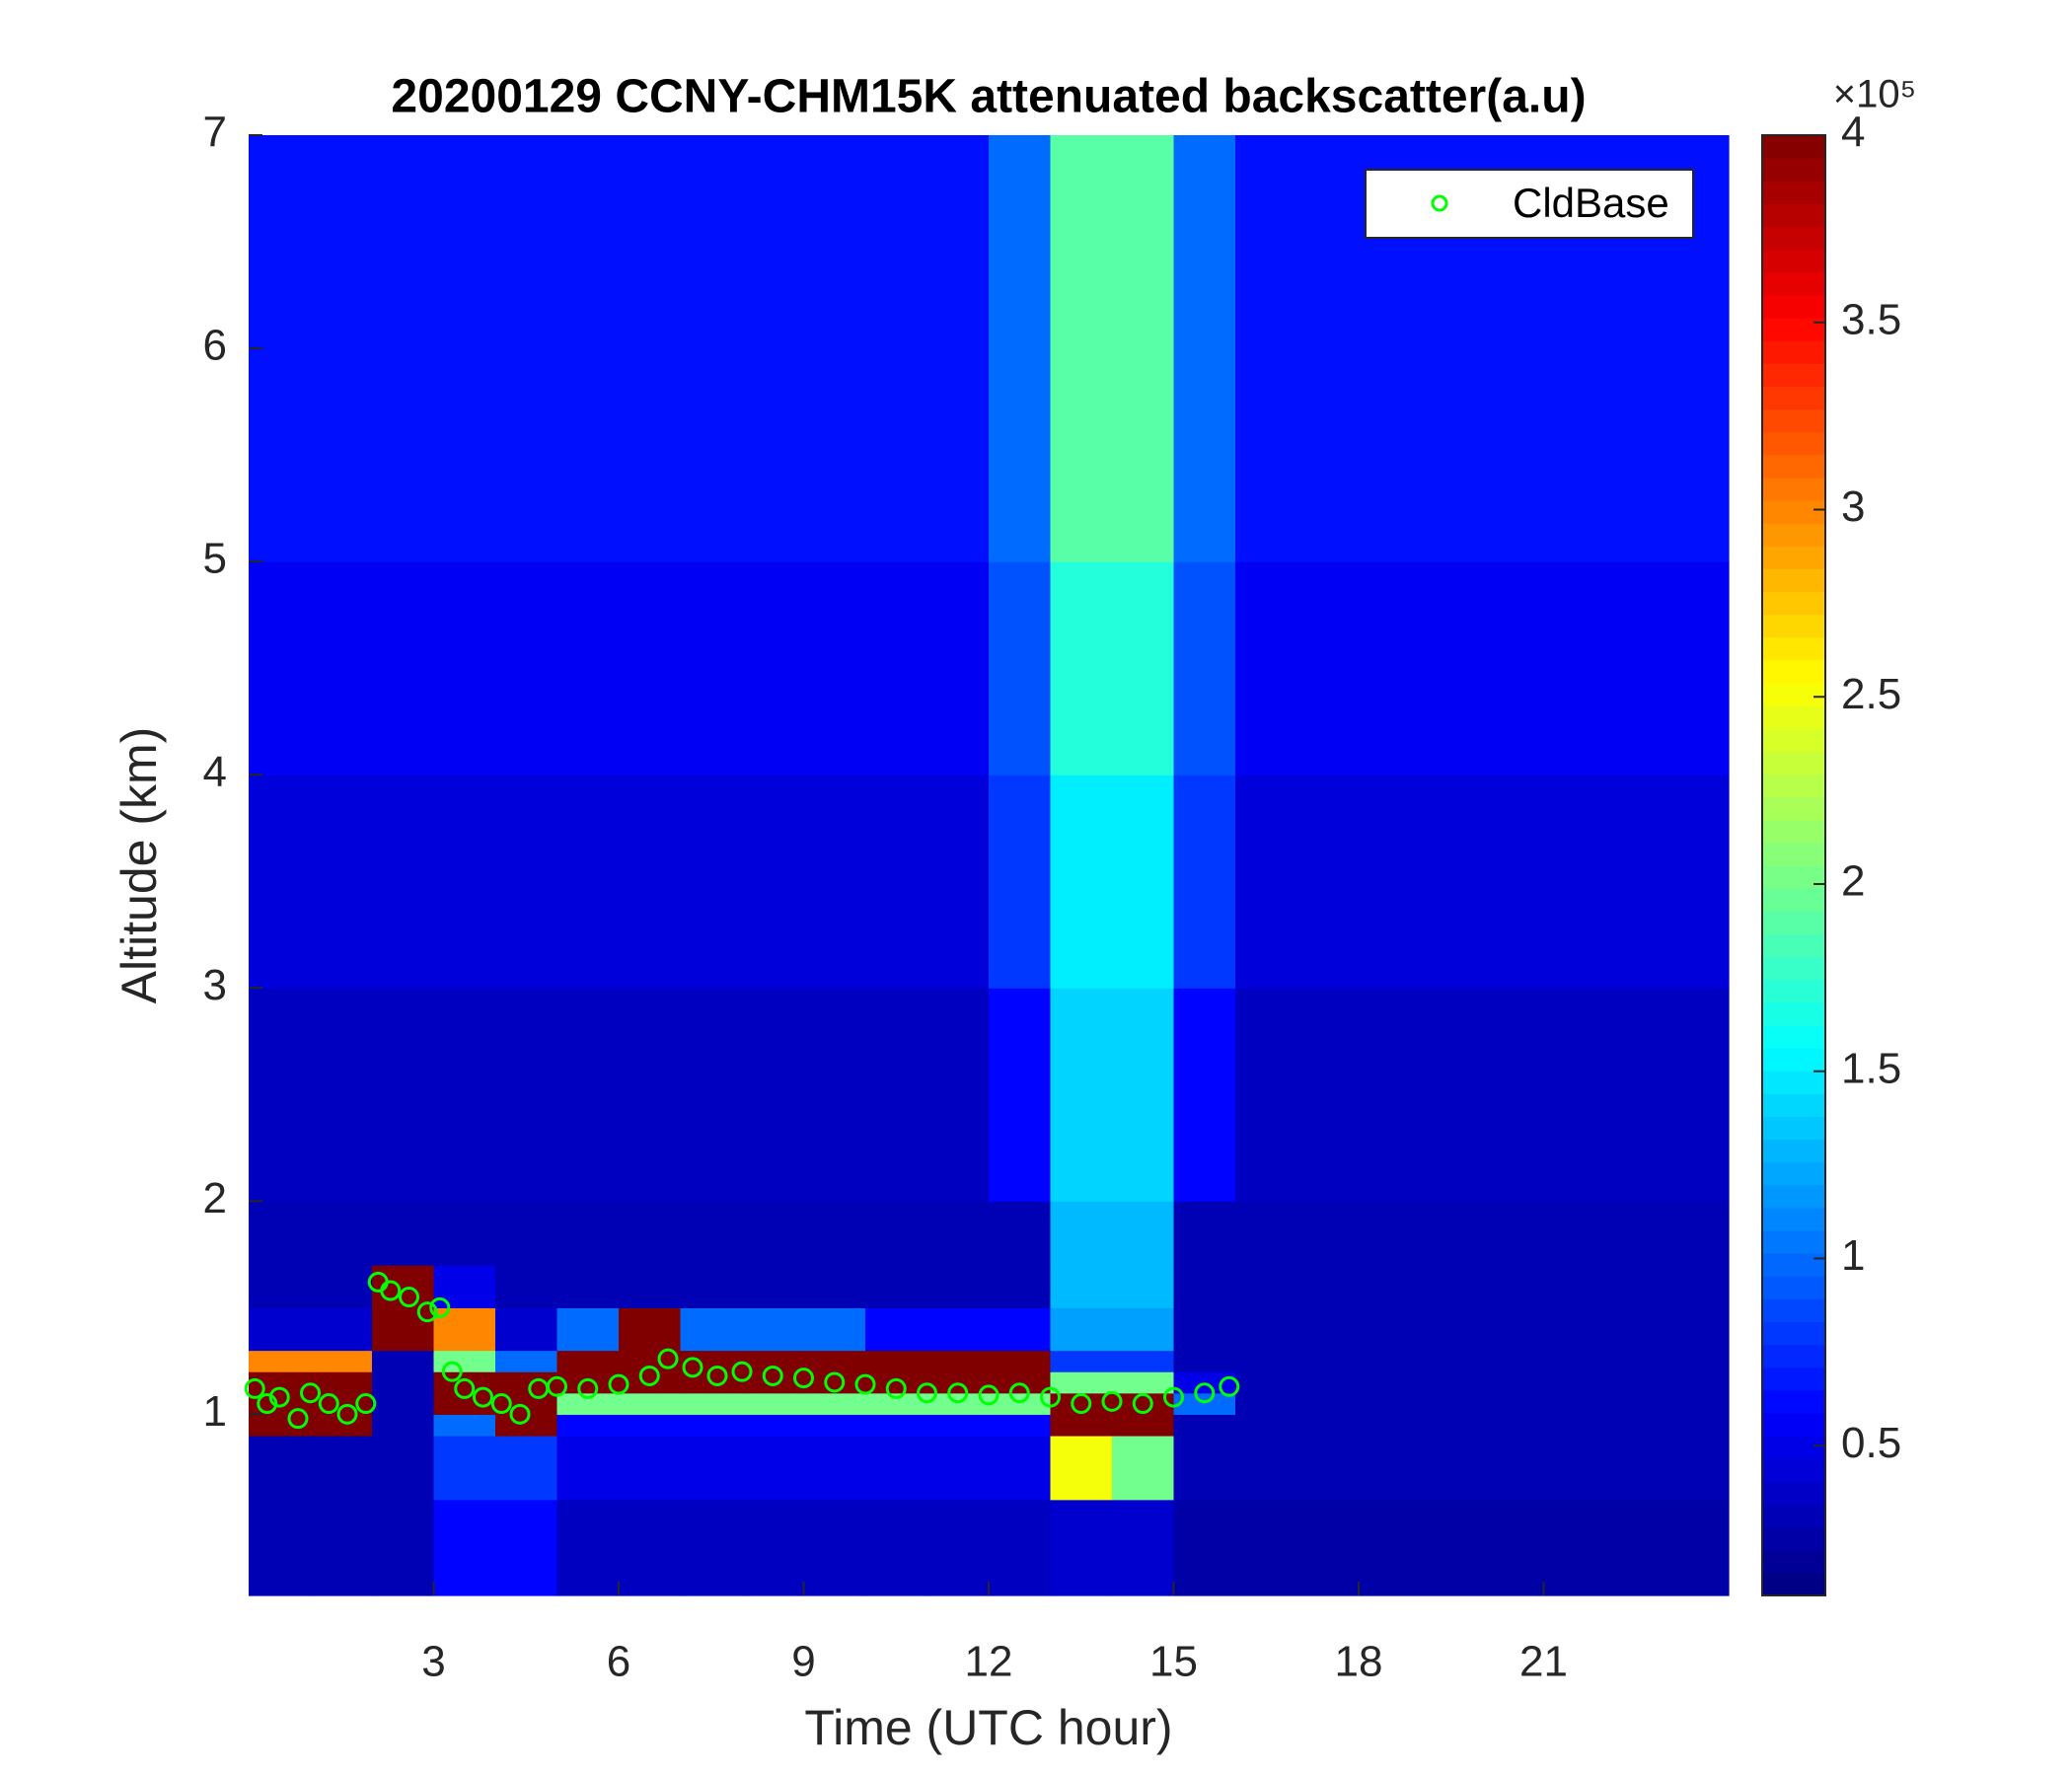 This screenshot has width=2072, height=1776. Describe the element at coordinates (1875, 94) in the screenshot. I see `colorbar-multiplier: ×10⁵` at that location.